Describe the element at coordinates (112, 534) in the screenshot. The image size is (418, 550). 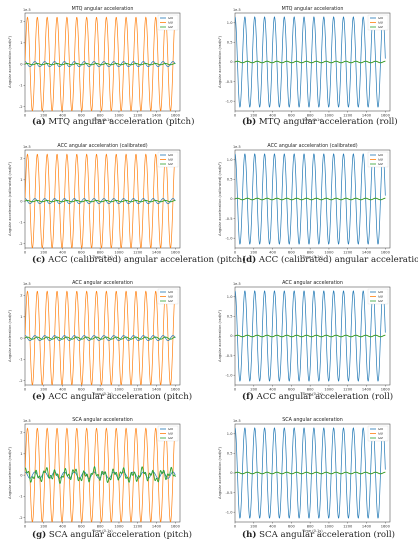
I see `figure-caption: (g) SCA angular acceleration (pitch)` at that location.